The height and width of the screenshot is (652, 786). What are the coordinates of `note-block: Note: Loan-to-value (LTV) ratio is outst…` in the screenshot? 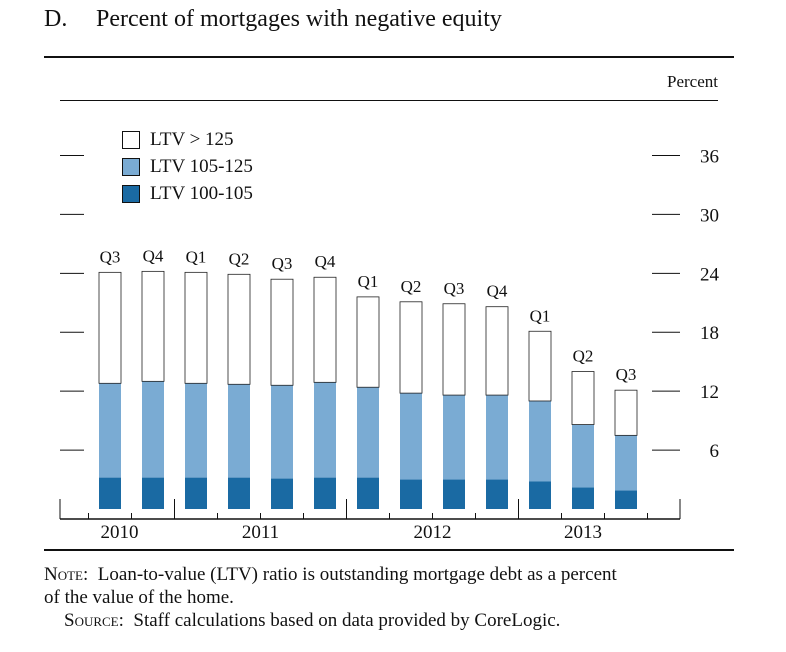 It's located at (394, 597).